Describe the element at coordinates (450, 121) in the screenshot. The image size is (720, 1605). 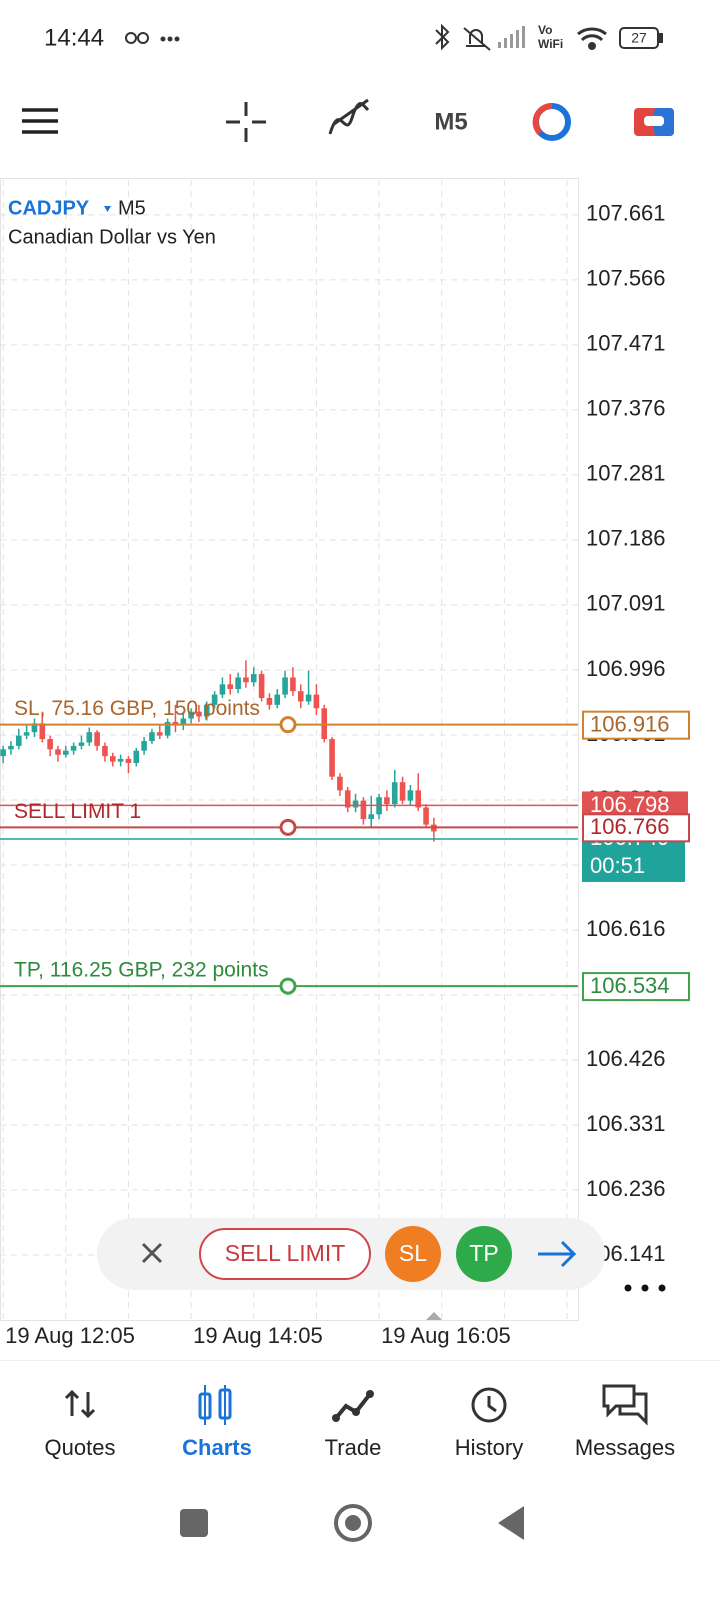
I see `timeframe-button: M5` at that location.